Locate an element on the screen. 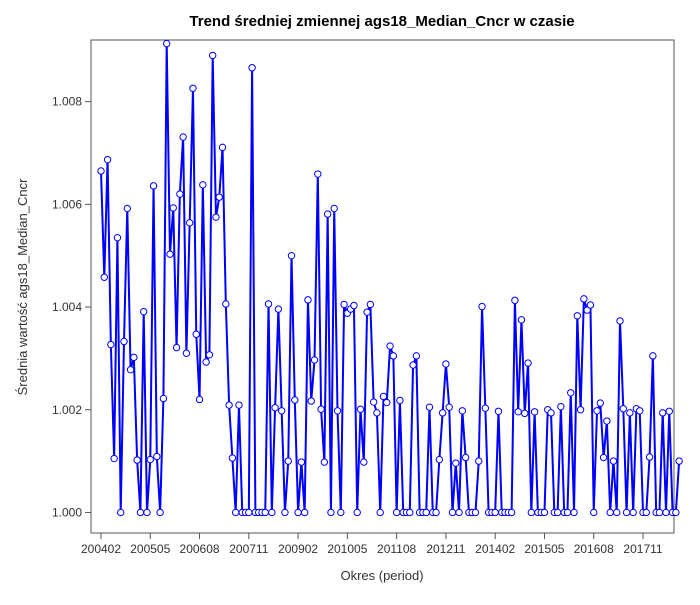 The width and height of the screenshot is (700, 605). x-tick-label: 200402 is located at coordinates (101, 549).